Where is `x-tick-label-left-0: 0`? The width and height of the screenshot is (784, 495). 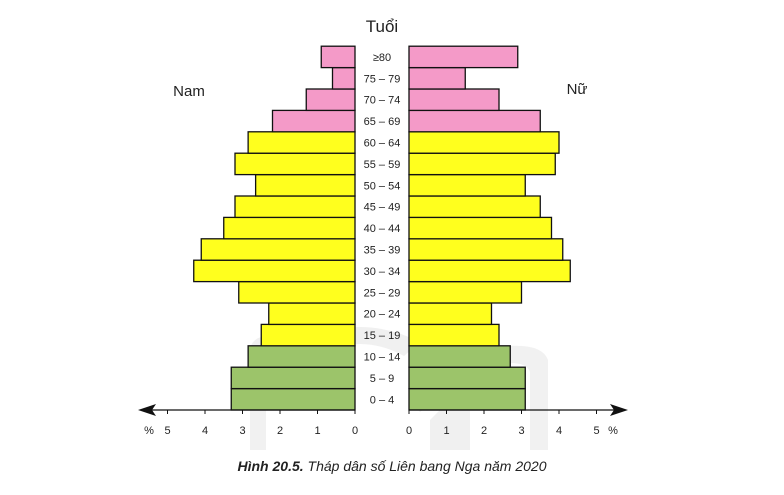
x-tick-label-left-0: 0 is located at coordinates (355, 431).